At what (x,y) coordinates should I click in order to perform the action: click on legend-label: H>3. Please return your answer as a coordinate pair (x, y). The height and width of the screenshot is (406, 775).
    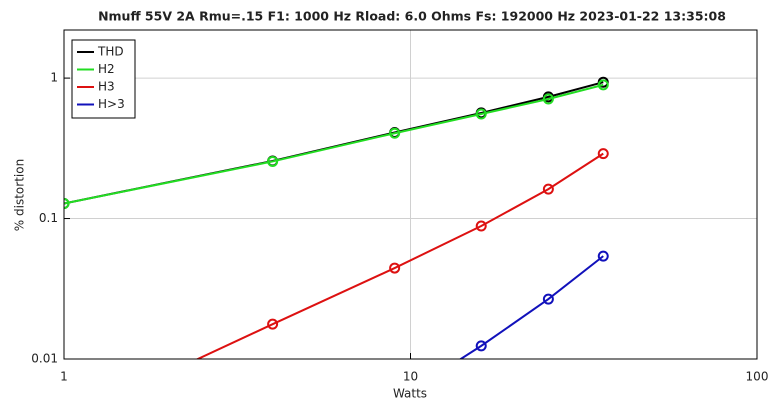
    Looking at the image, I should click on (111, 104).